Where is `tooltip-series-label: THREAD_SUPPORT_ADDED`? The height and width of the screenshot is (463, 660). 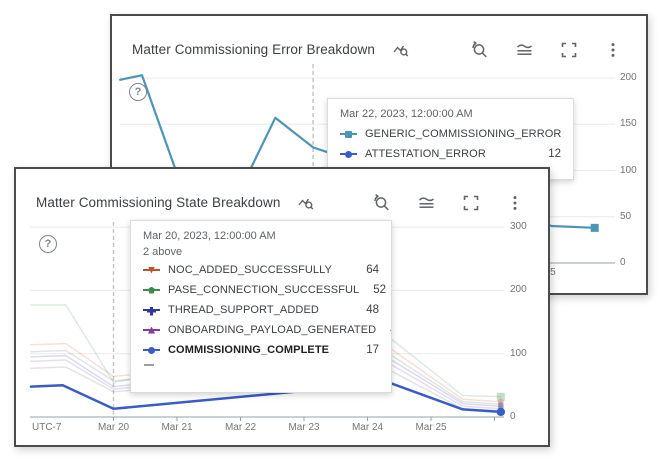 tooltip-series-label: THREAD_SUPPORT_ADDED is located at coordinates (243, 310).